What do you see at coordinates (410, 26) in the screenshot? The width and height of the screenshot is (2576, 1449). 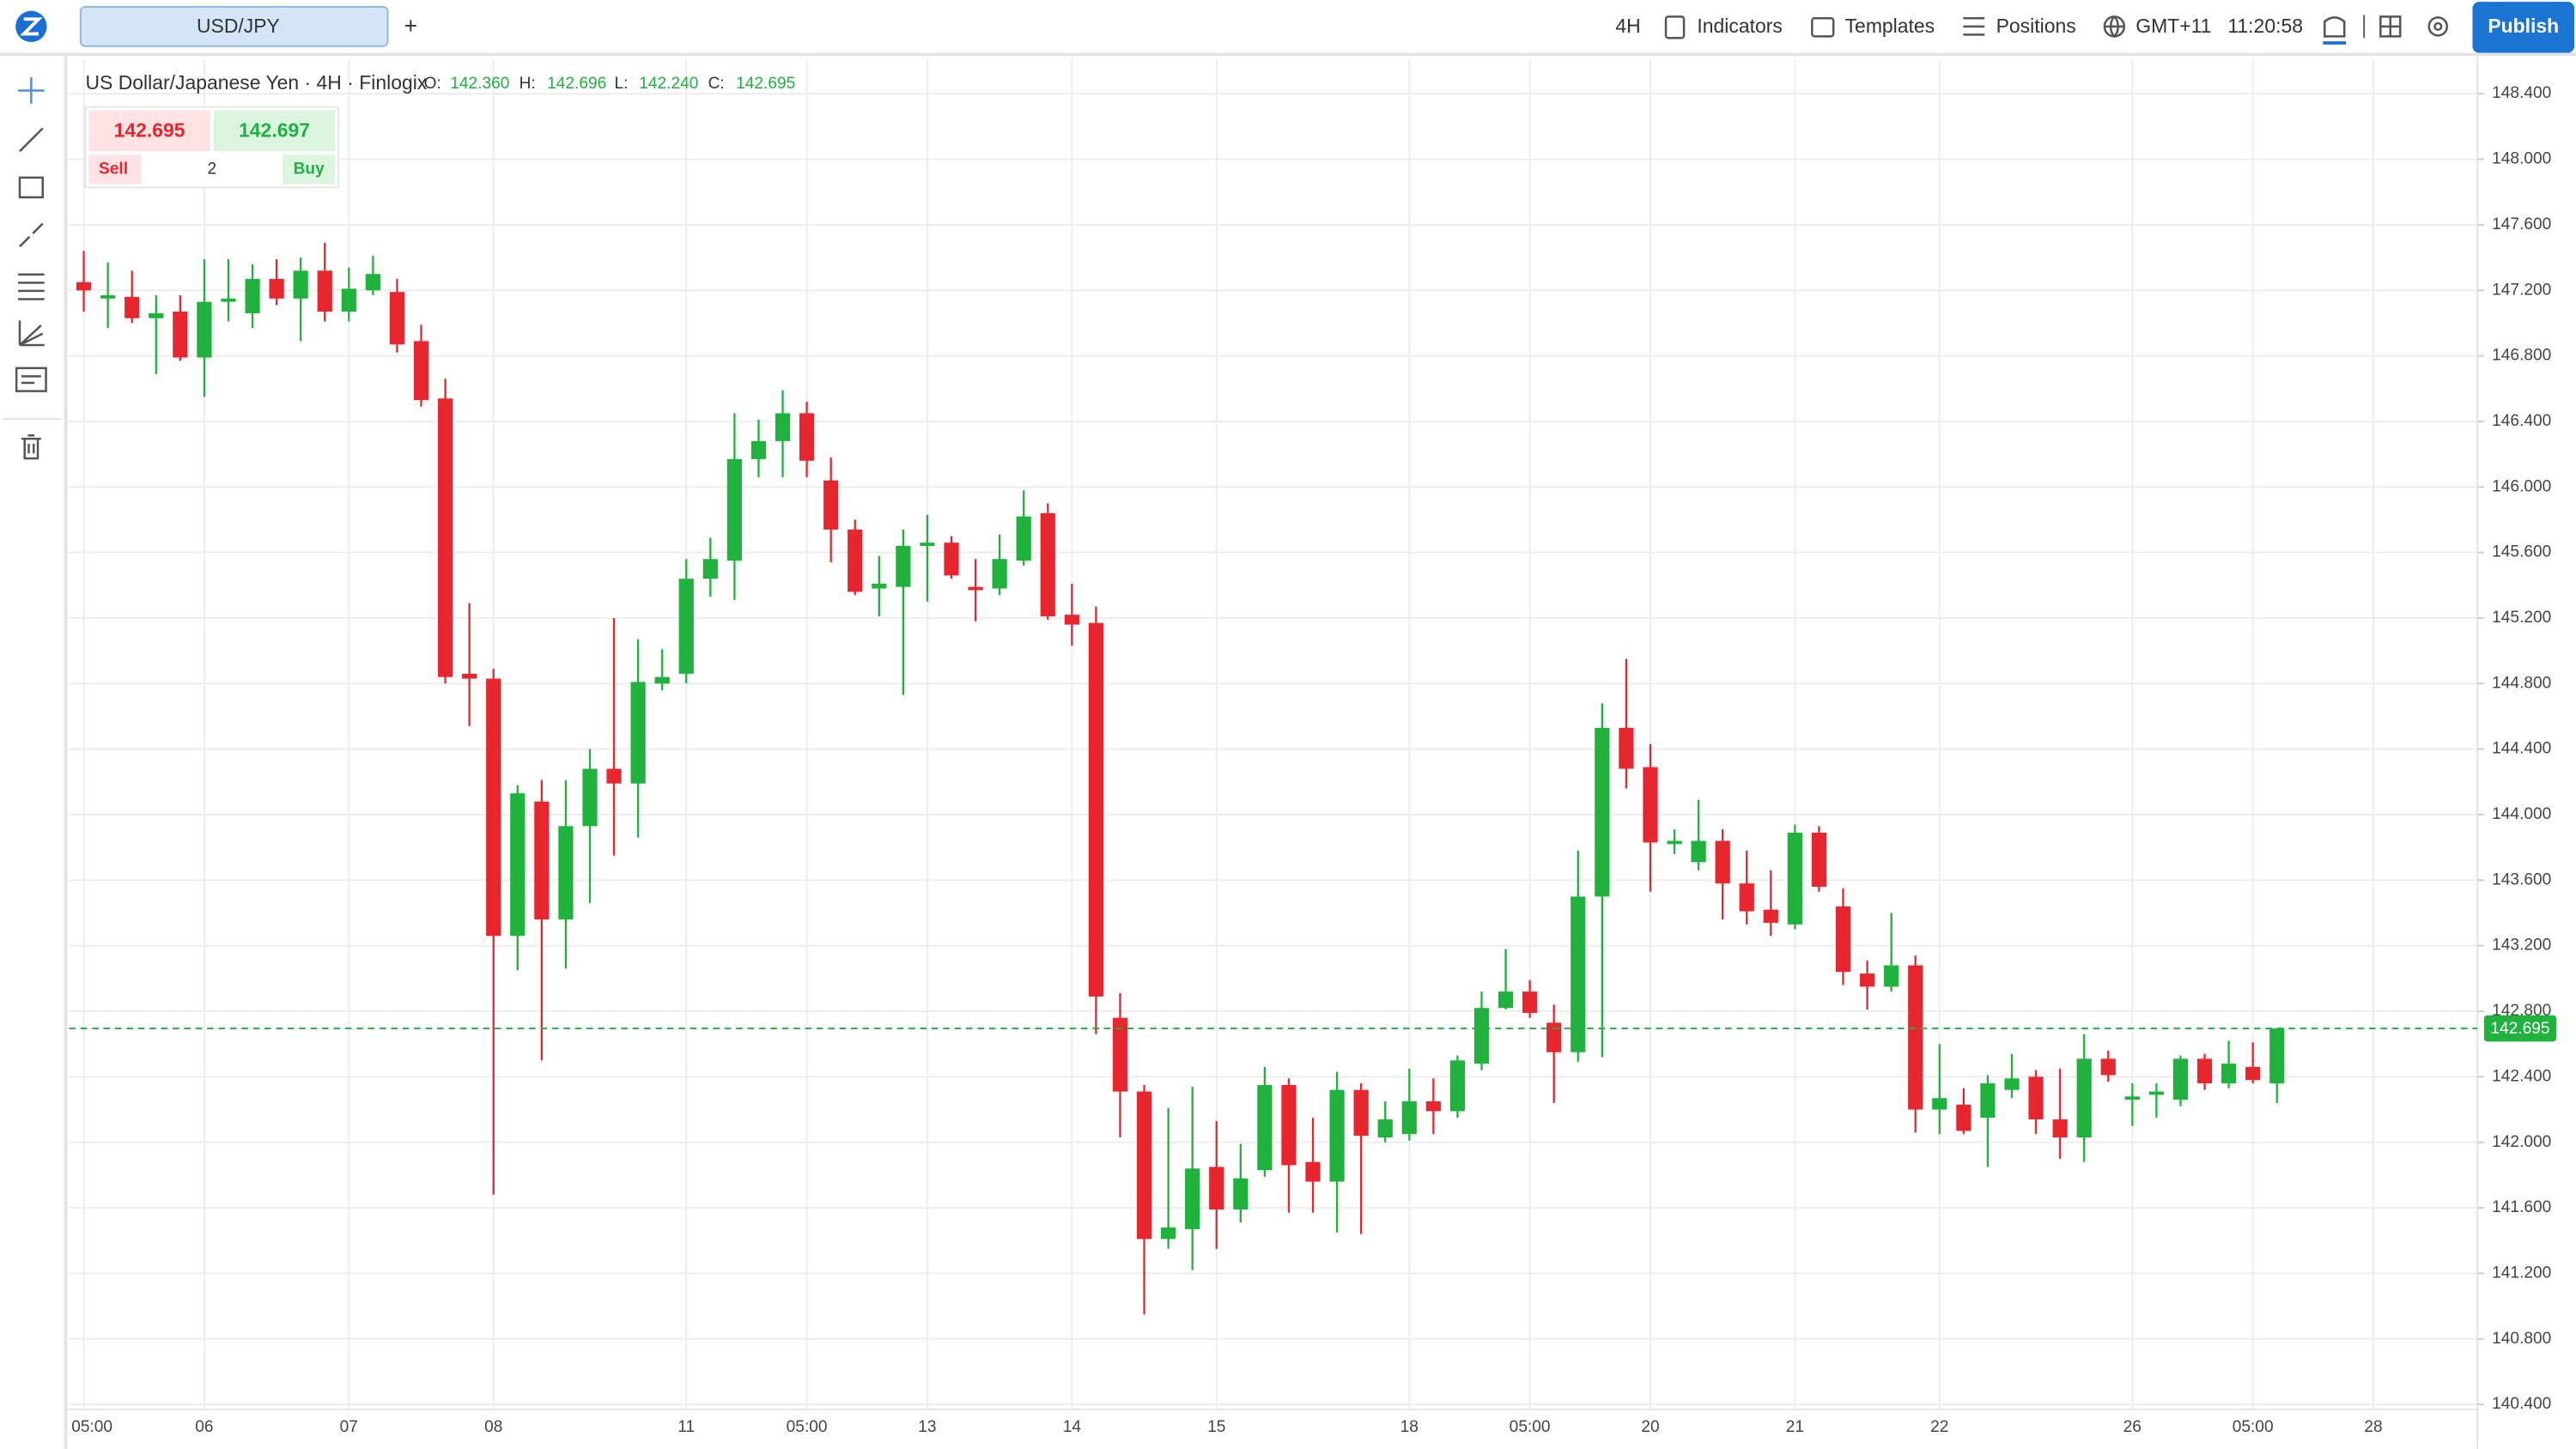 I see `add-tab: +` at bounding box center [410, 26].